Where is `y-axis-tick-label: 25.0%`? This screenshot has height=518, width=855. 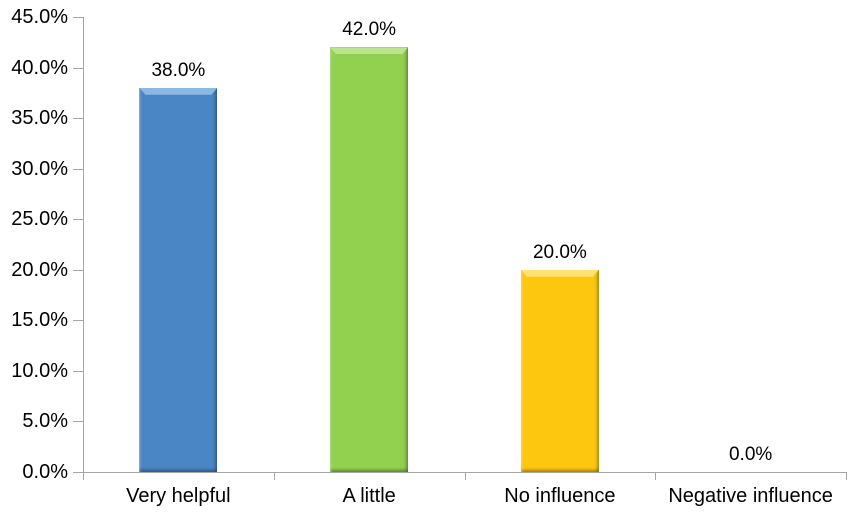
y-axis-tick-label: 25.0% is located at coordinates (39, 219).